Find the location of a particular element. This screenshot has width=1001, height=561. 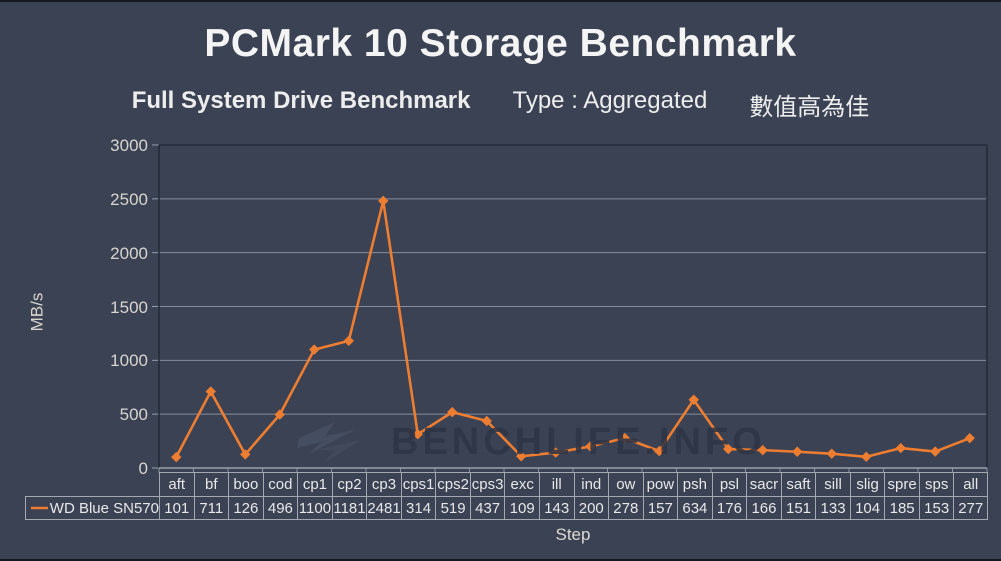

legend-header-spacer is located at coordinates (92, 484).